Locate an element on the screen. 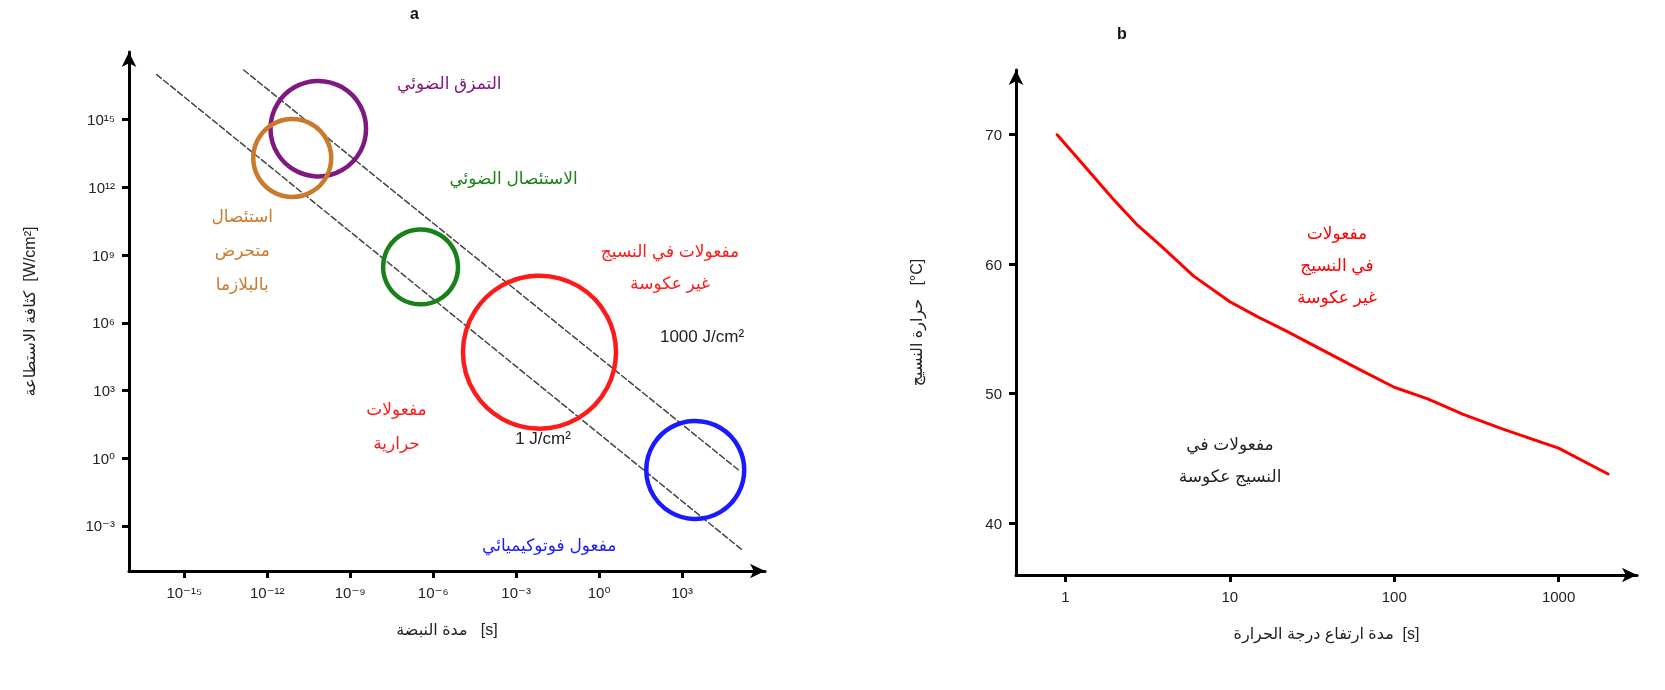  y-tick-label: 10⁰ is located at coordinates (103, 458).